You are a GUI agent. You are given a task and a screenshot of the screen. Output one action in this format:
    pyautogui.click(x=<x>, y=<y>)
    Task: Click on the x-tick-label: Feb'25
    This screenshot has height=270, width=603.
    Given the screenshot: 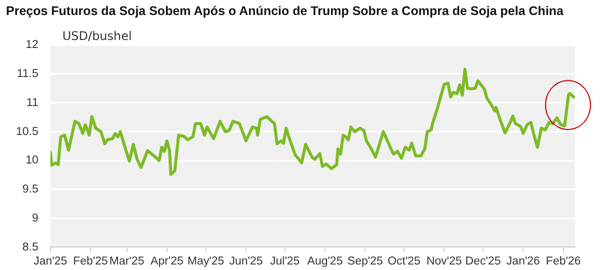 What is the action you would take?
    pyautogui.click(x=90, y=261)
    